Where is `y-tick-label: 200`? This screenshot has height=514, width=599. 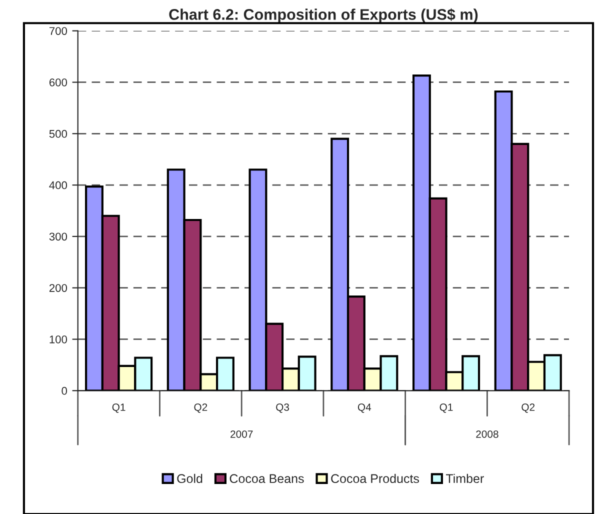 y-tick-label: 200 is located at coordinates (58, 288).